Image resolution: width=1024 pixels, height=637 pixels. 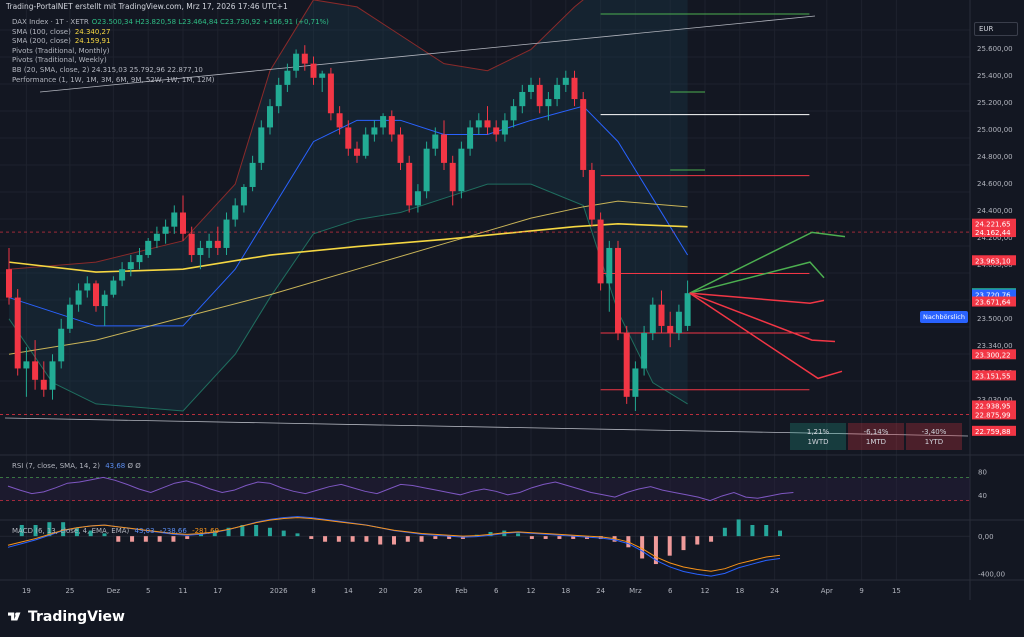 What do you see at coordinates (982, 496) in the screenshot?
I see `rsi-tick-label: 40` at bounding box center [982, 496].